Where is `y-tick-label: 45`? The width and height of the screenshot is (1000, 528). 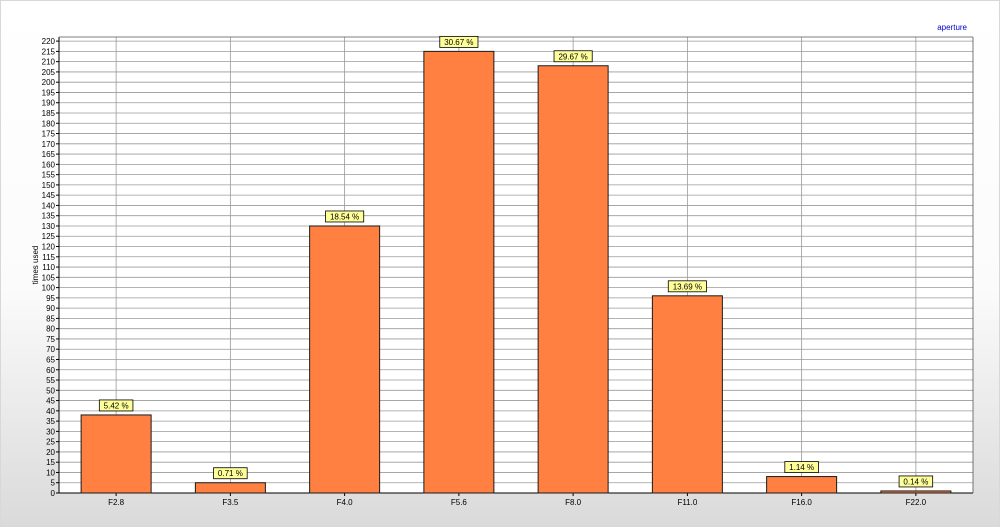 y-tick-label: 45 is located at coordinates (50, 401).